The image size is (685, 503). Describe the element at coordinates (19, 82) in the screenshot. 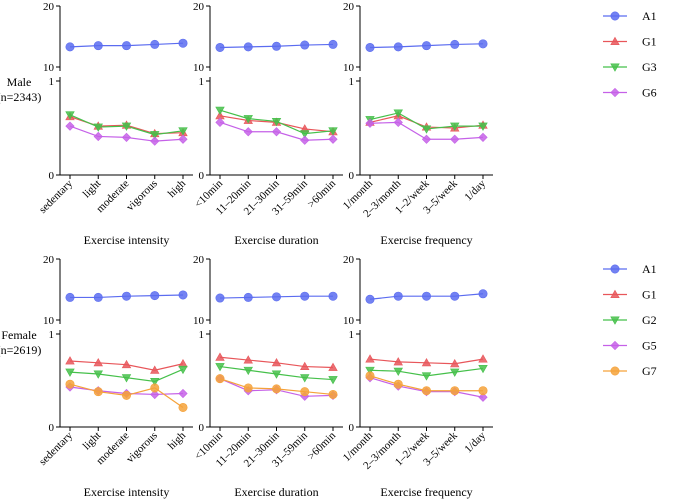

I see `group-label-male: Male` at that location.